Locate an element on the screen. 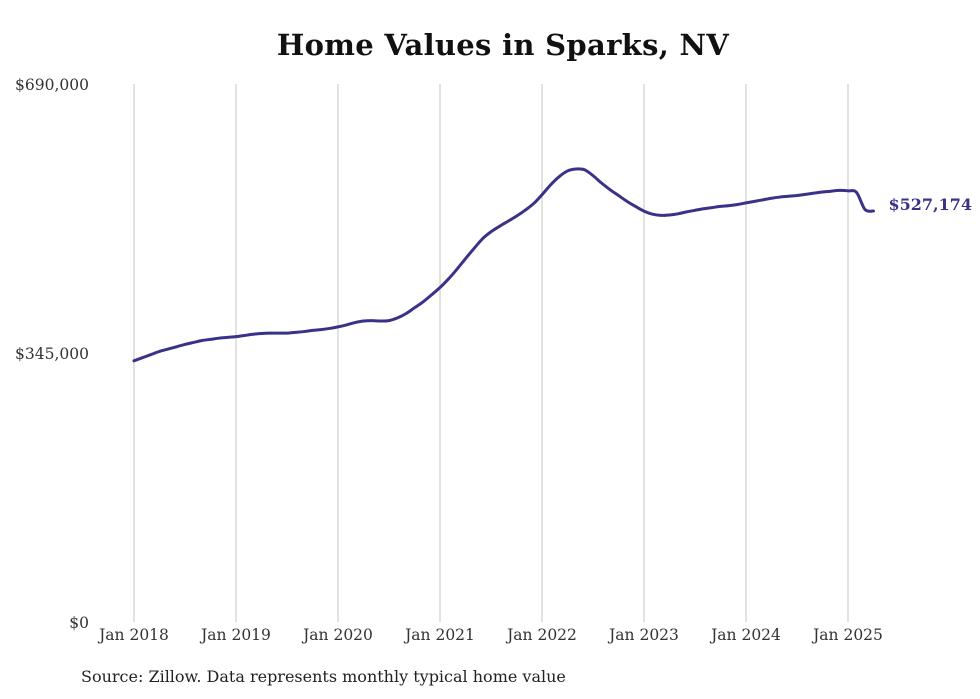 This screenshot has height=699, width=980. end-value-label: $527,174 is located at coordinates (931, 204).